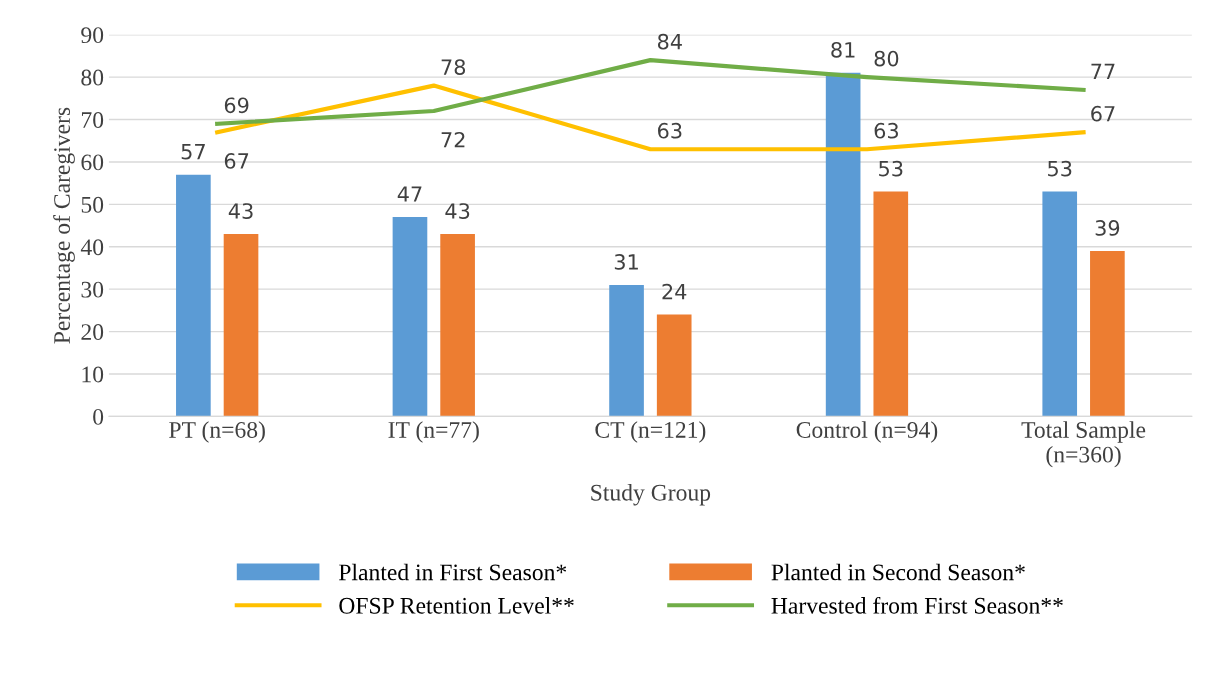  Describe the element at coordinates (92, 77) in the screenshot. I see `y-tick-label: 80` at that location.